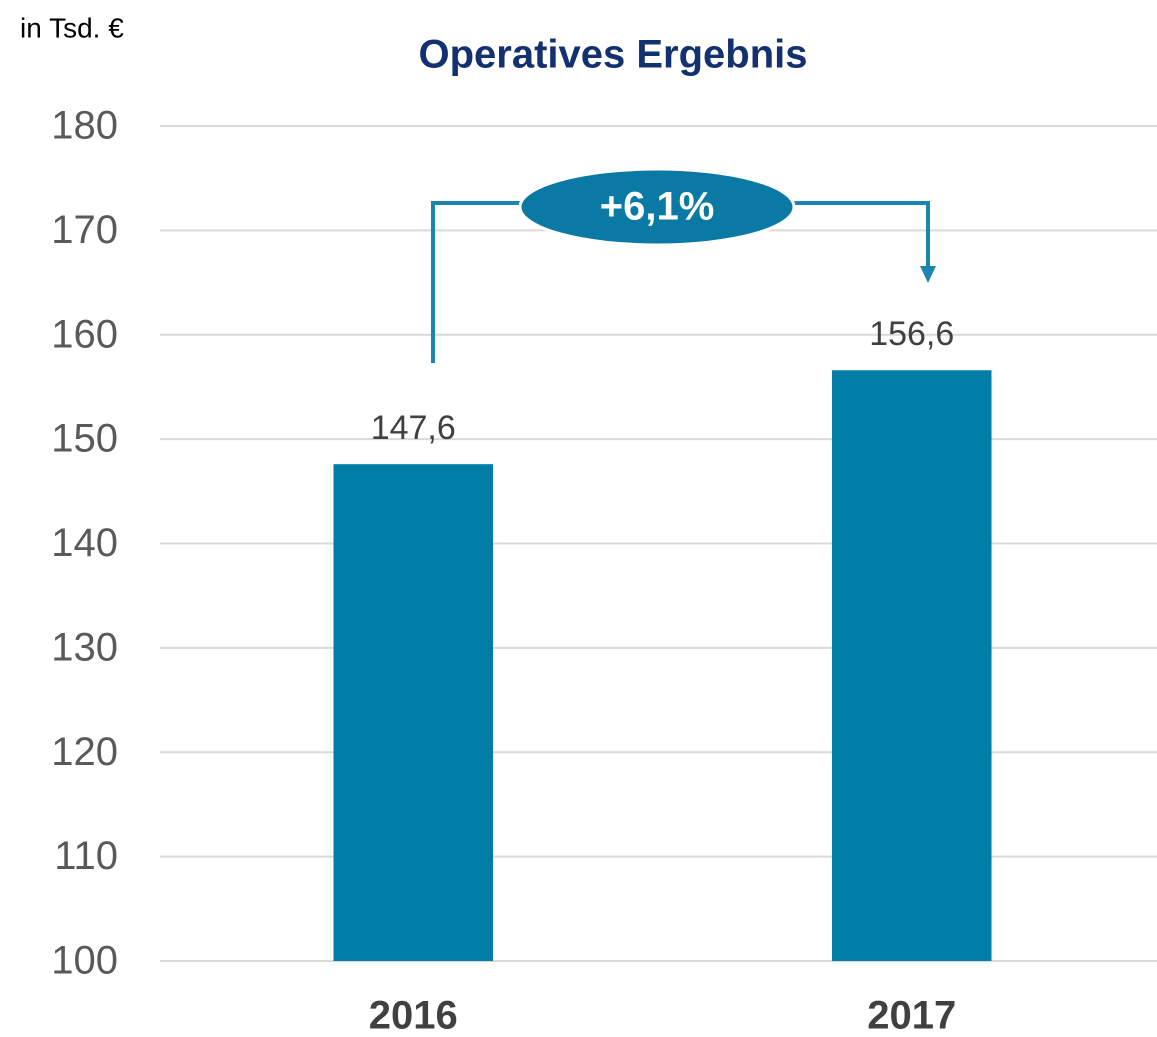  What do you see at coordinates (84, 126) in the screenshot?
I see `y-tick-label: 180` at bounding box center [84, 126].